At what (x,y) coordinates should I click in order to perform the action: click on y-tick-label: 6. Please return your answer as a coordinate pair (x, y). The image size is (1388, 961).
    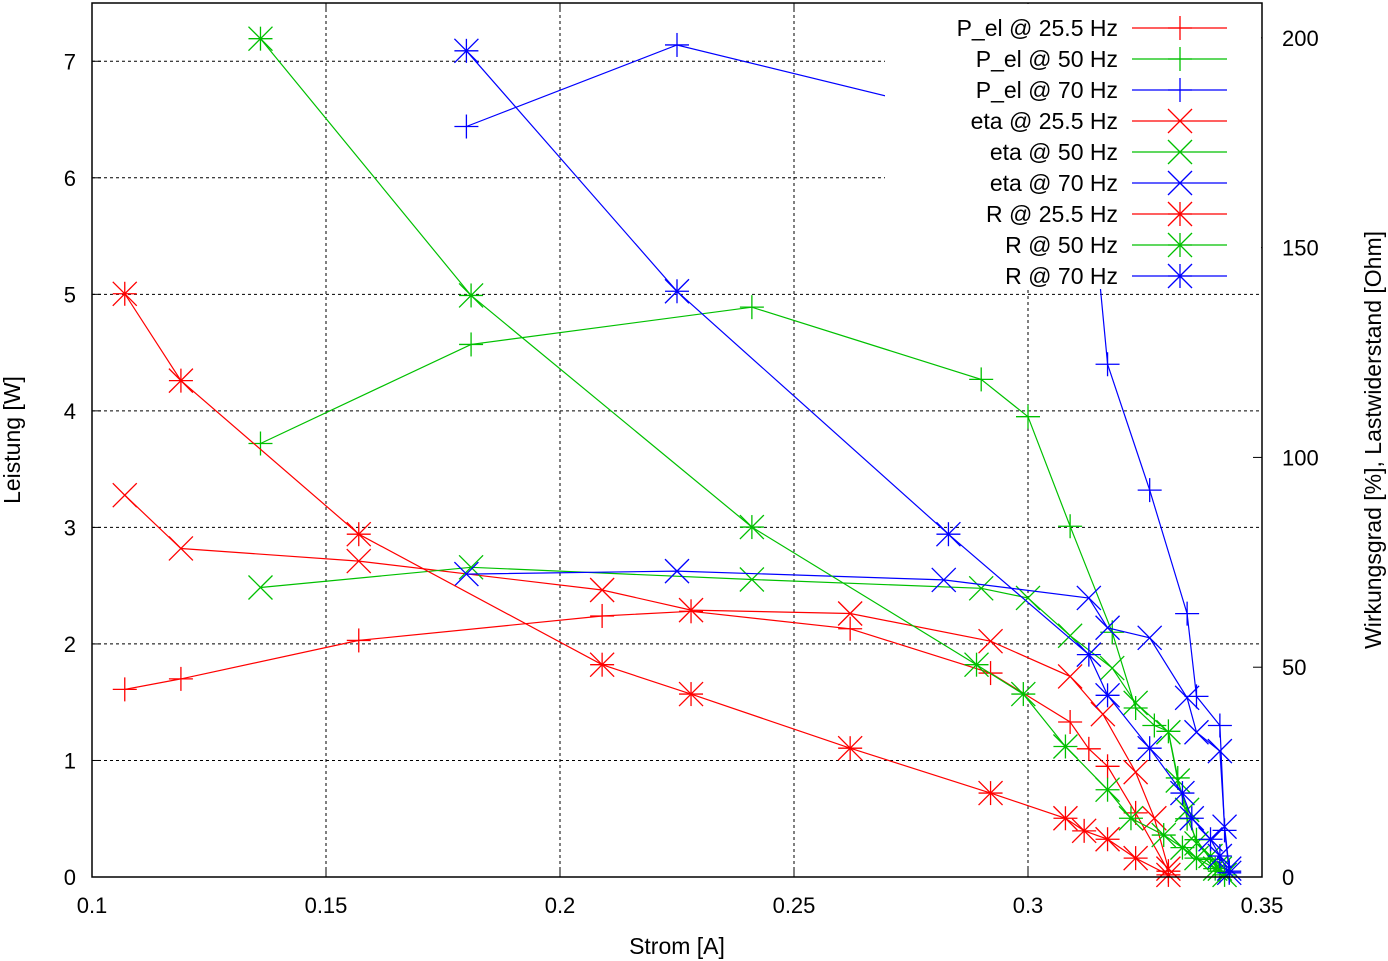
    Looking at the image, I should click on (70, 178).